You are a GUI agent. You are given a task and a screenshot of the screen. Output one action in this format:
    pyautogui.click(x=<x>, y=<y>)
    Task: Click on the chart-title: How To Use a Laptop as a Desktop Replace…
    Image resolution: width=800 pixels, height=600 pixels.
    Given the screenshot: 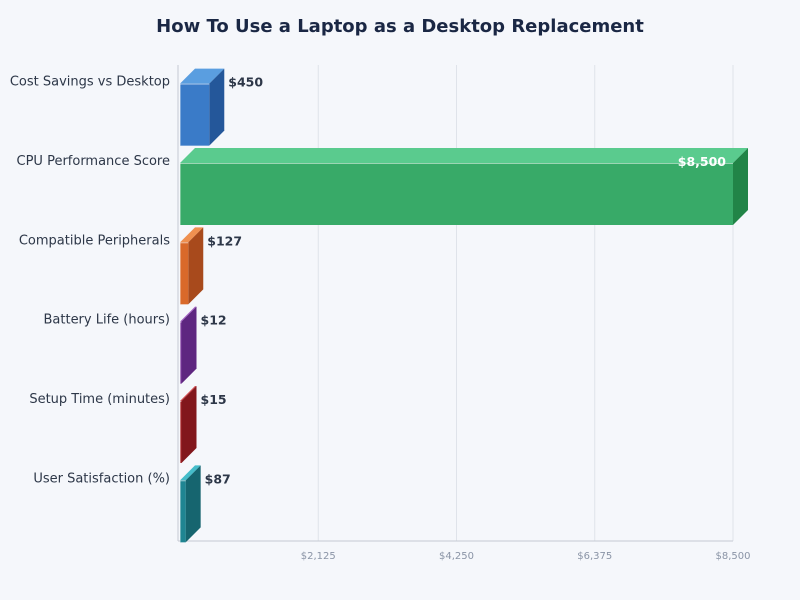 What is the action you would take?
    pyautogui.click(x=400, y=26)
    